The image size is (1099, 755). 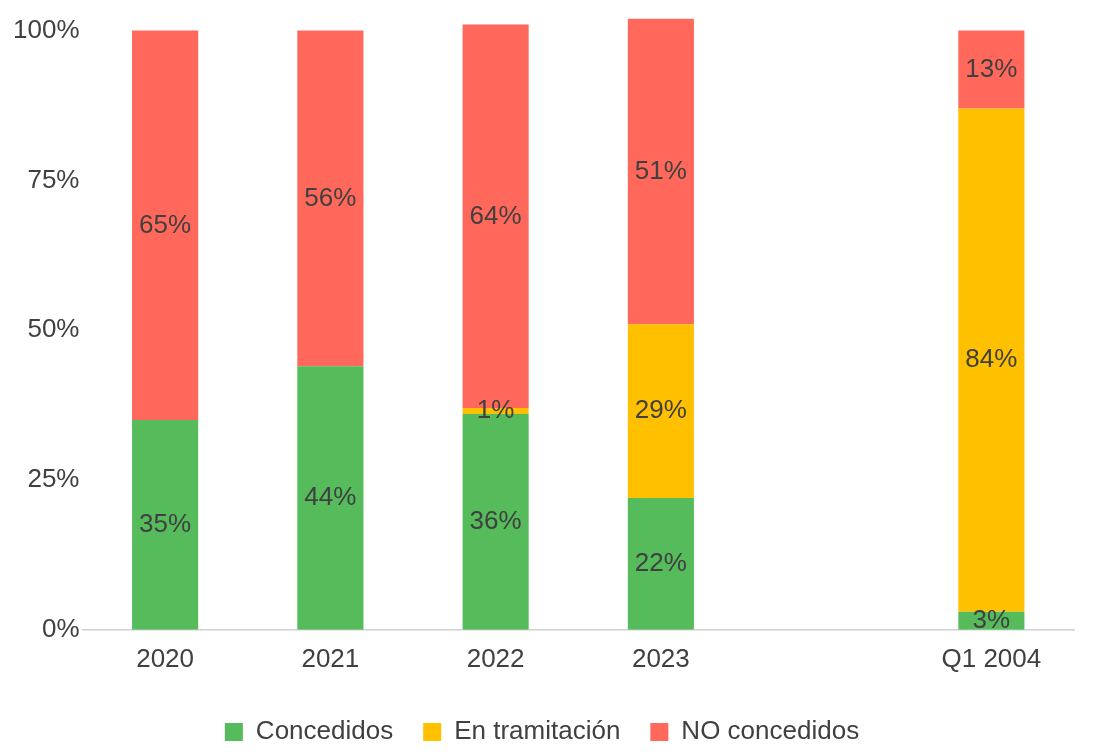 I want to click on data-label: 56%, so click(x=330, y=196).